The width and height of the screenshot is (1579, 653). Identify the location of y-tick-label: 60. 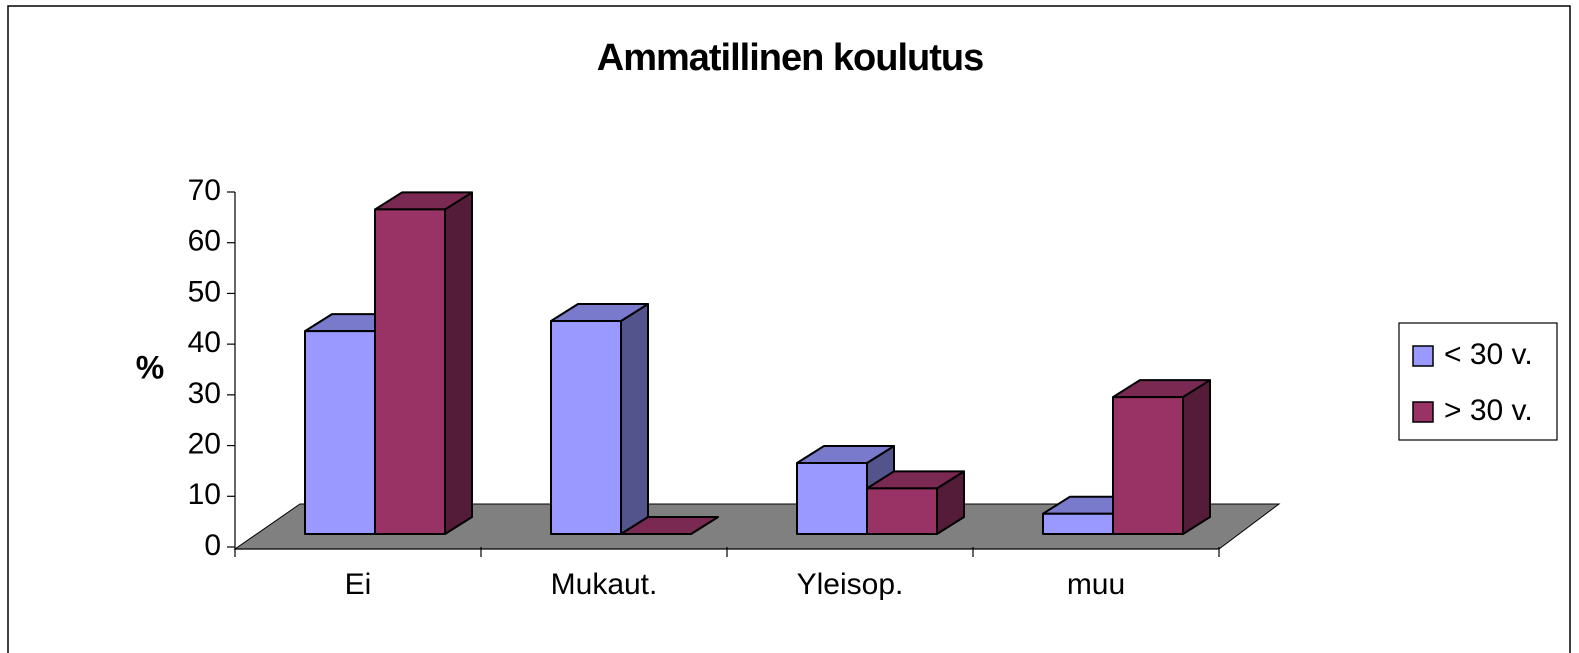
(204, 241).